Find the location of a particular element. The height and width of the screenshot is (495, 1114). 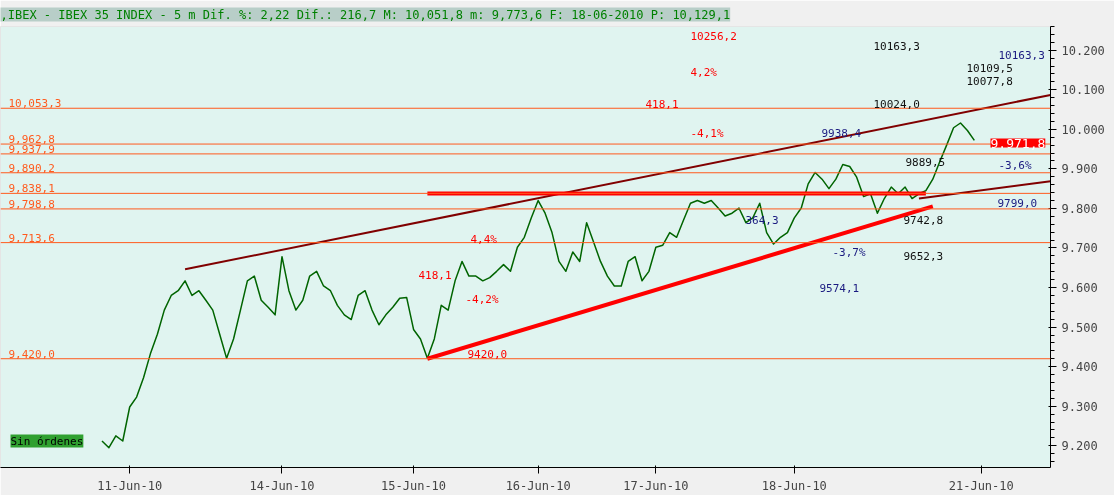

y-tick-label: 10.100 is located at coordinates (1083, 90).